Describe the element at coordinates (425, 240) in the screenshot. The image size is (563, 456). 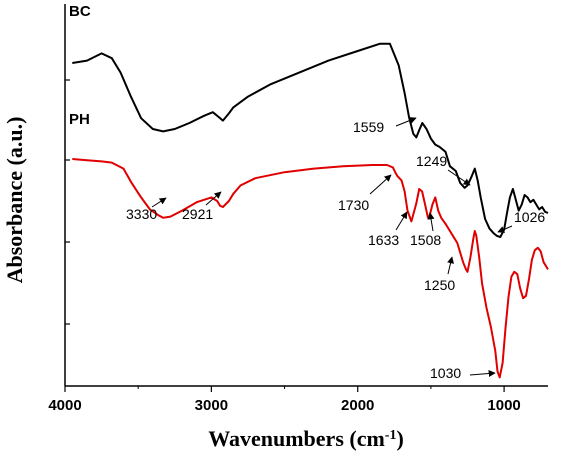
I see `annotation-label: 1508` at that location.